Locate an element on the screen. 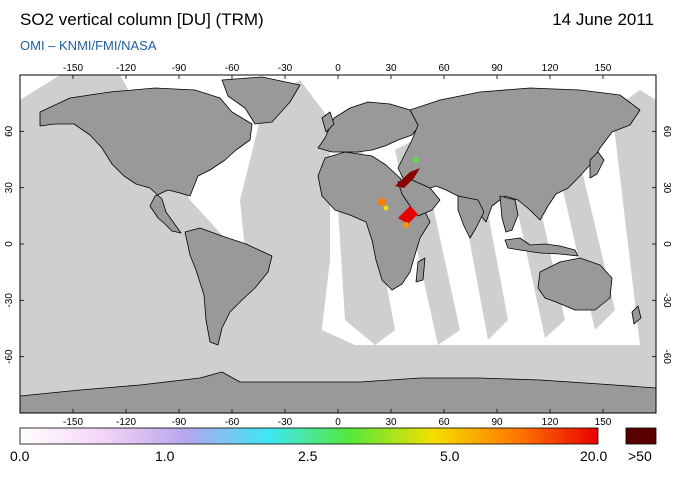 This screenshot has width=676, height=480. lat-label-left: 0 is located at coordinates (9, 244).